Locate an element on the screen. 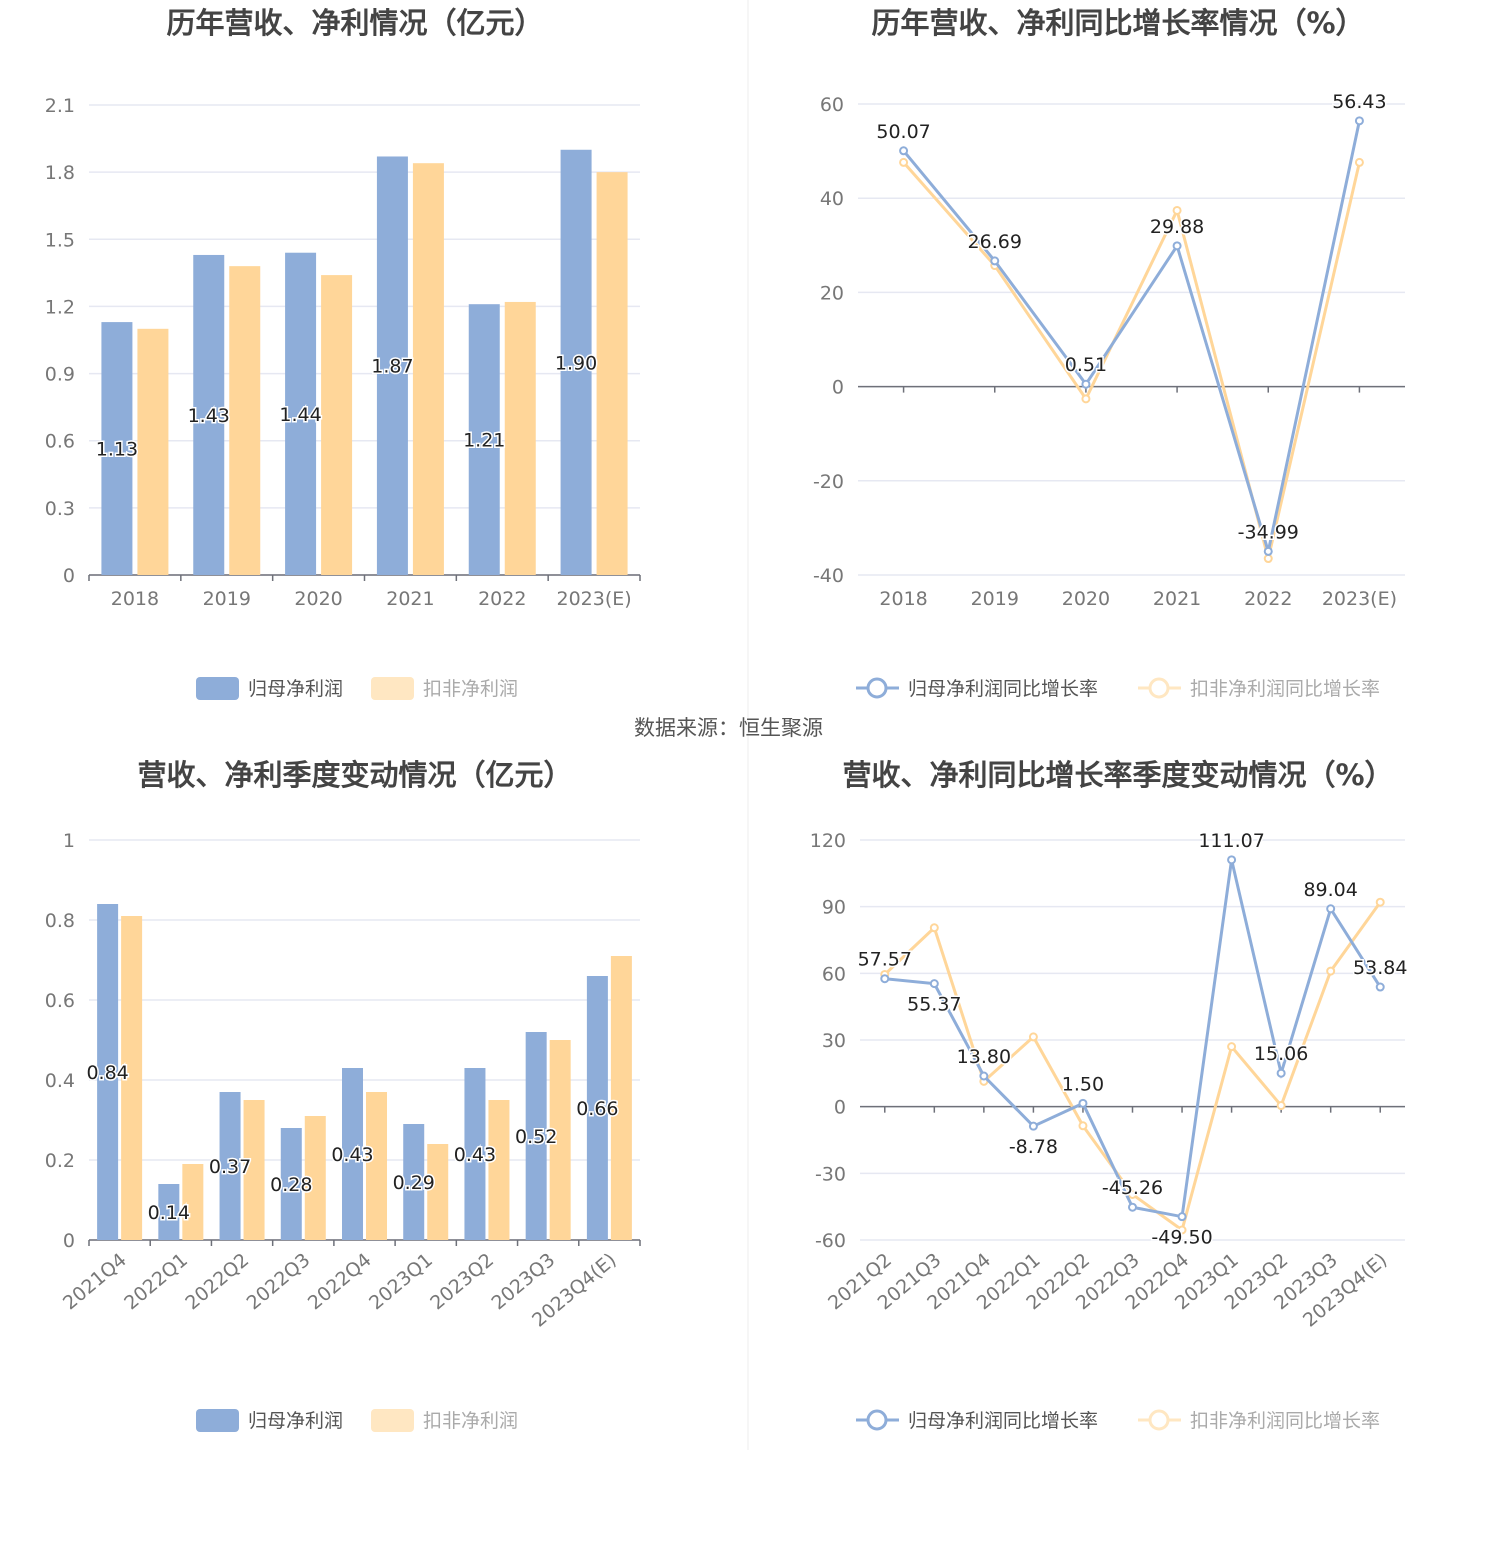 The width and height of the screenshot is (1489, 1565). line-parent-growth is located at coordinates (1131, 336).